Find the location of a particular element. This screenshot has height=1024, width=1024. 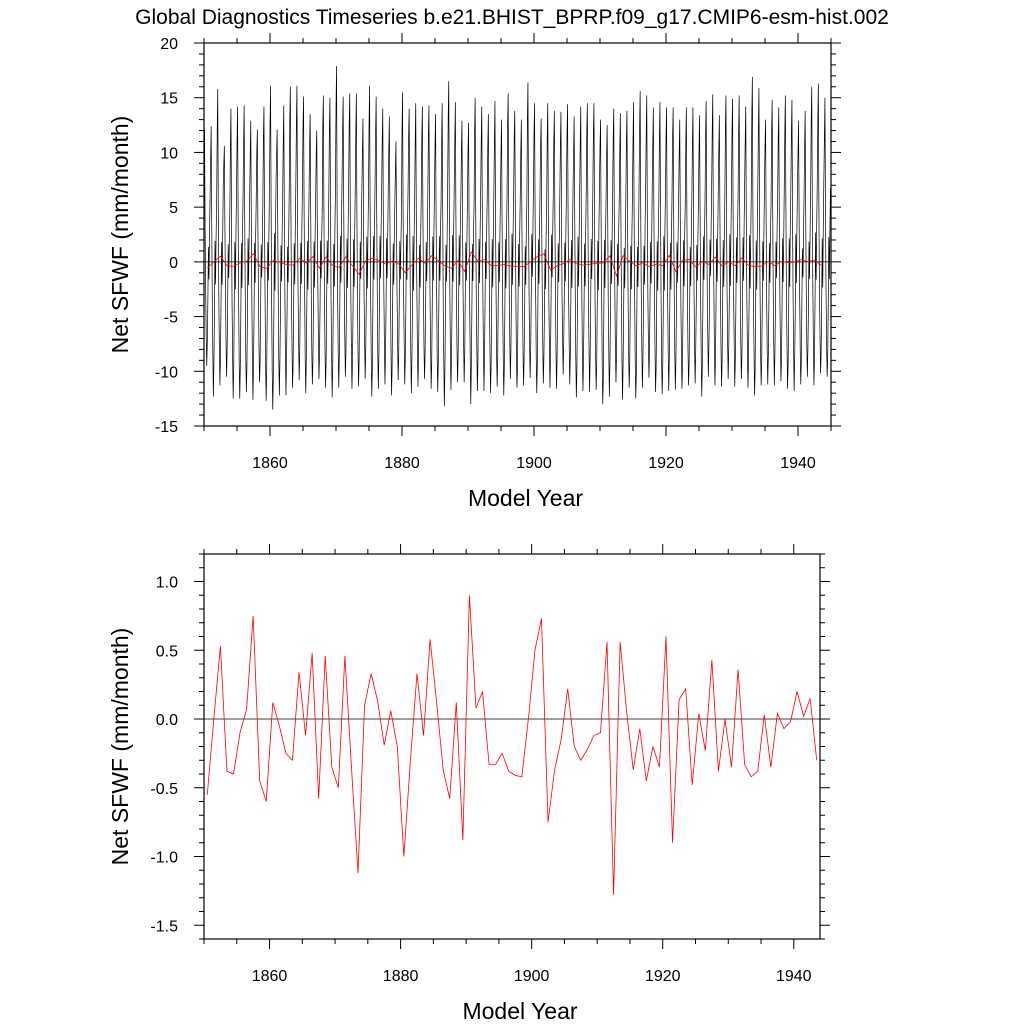

annual-mean-series-line is located at coordinates (514, 264).